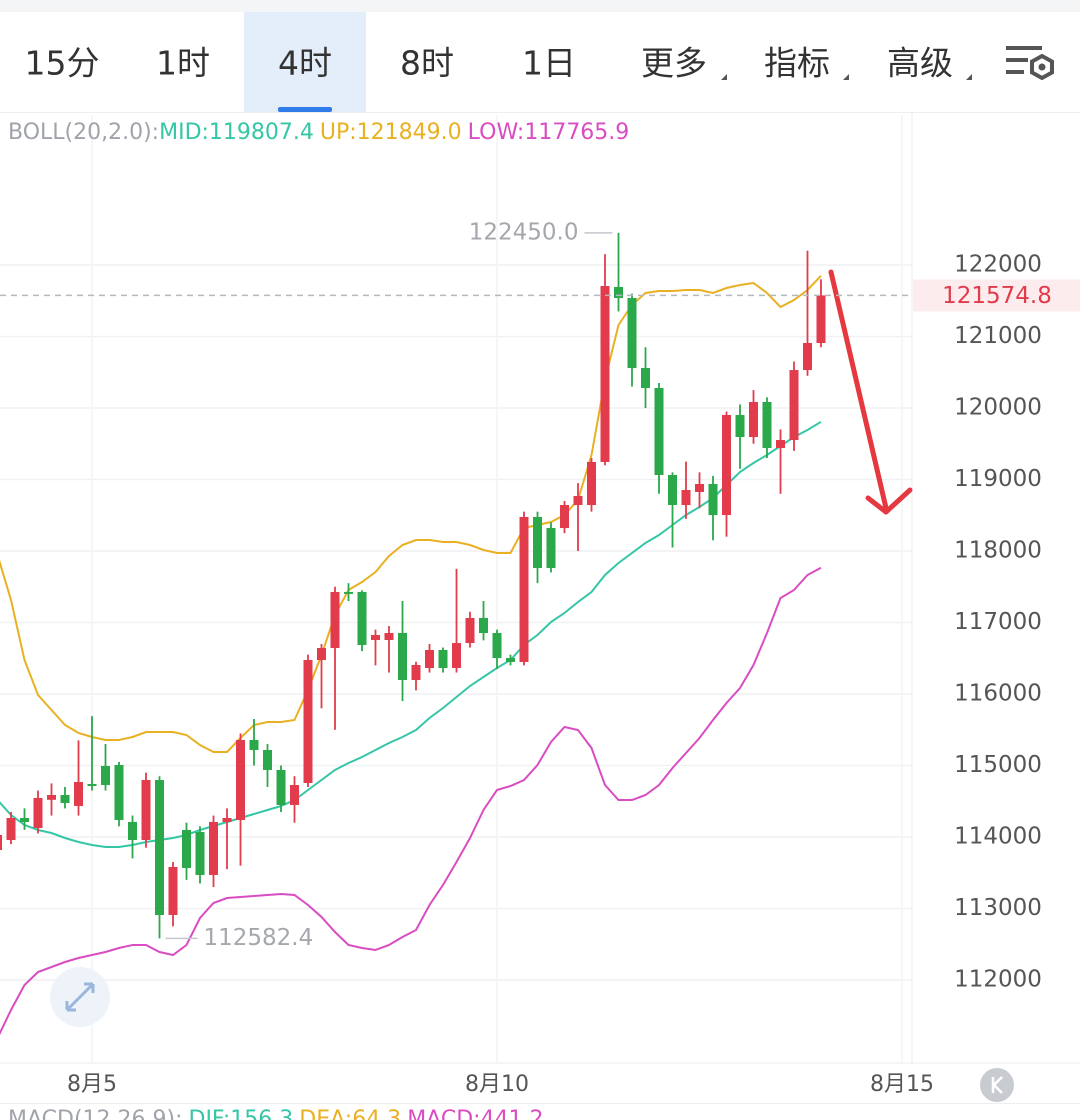  Describe the element at coordinates (540, 6) in the screenshot. I see `status-strip` at that location.